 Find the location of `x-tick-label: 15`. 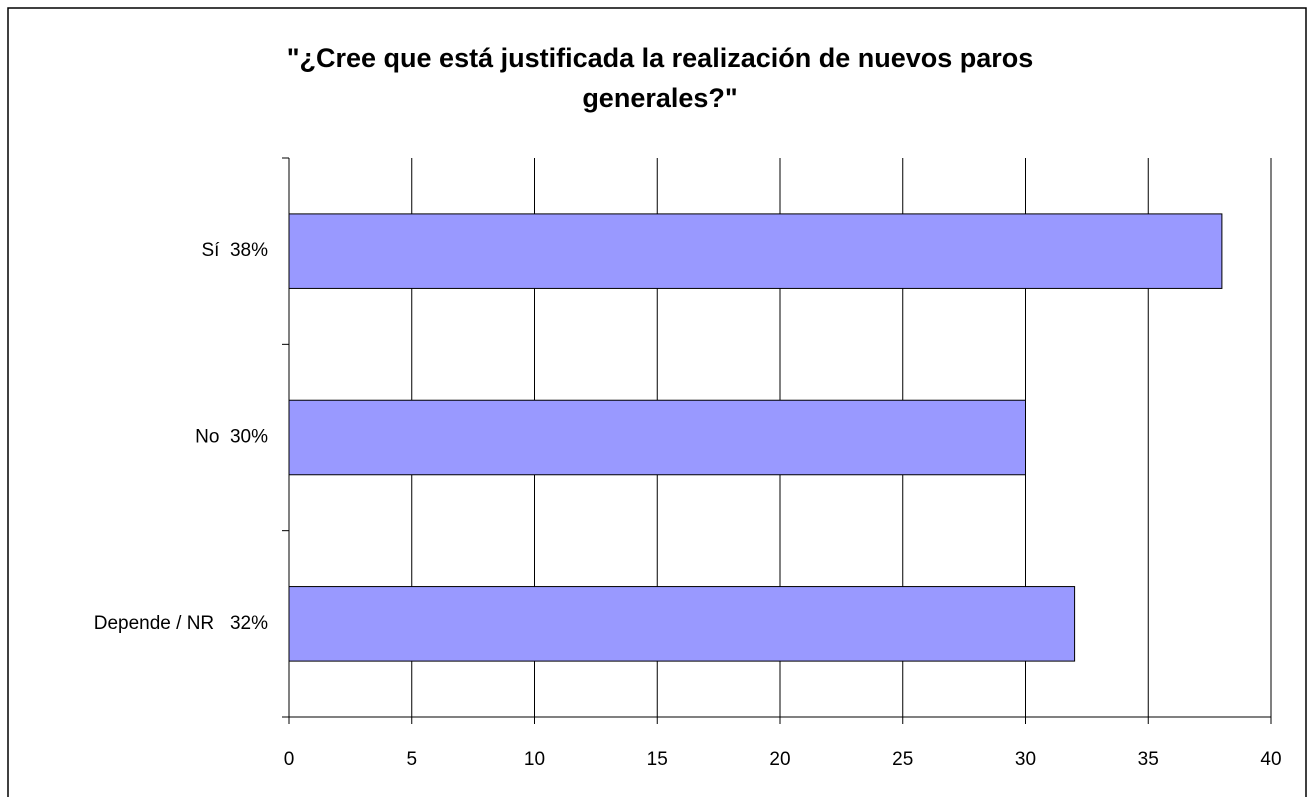

x-tick-label: 15 is located at coordinates (657, 759).